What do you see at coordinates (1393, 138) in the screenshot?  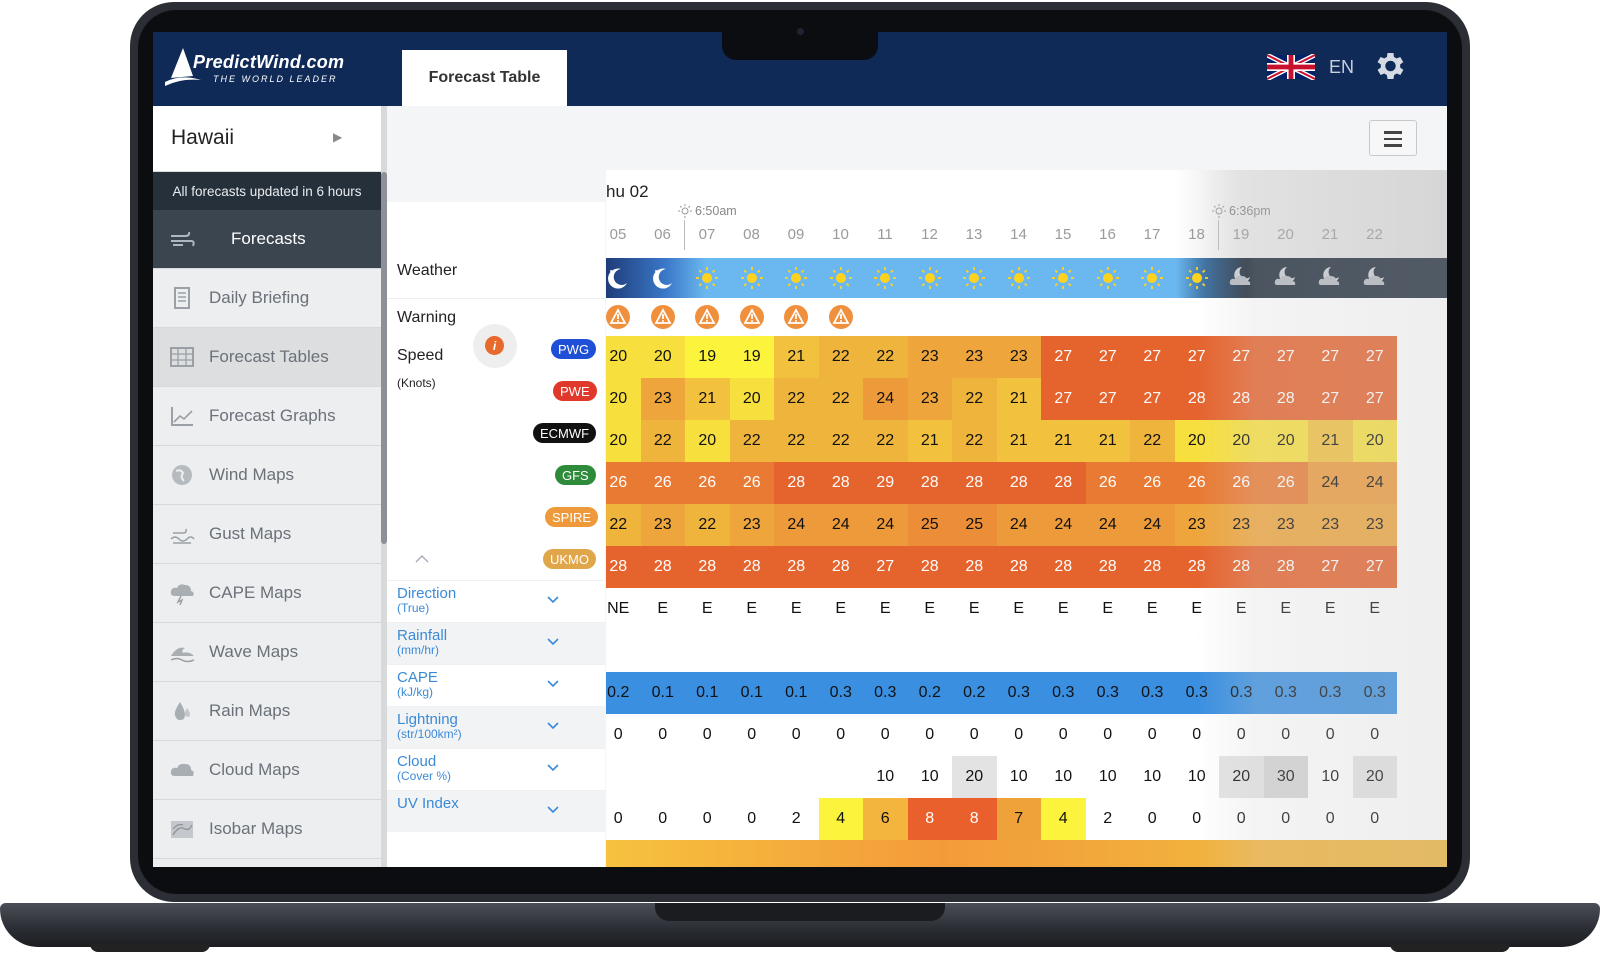 I see `menu-button` at bounding box center [1393, 138].